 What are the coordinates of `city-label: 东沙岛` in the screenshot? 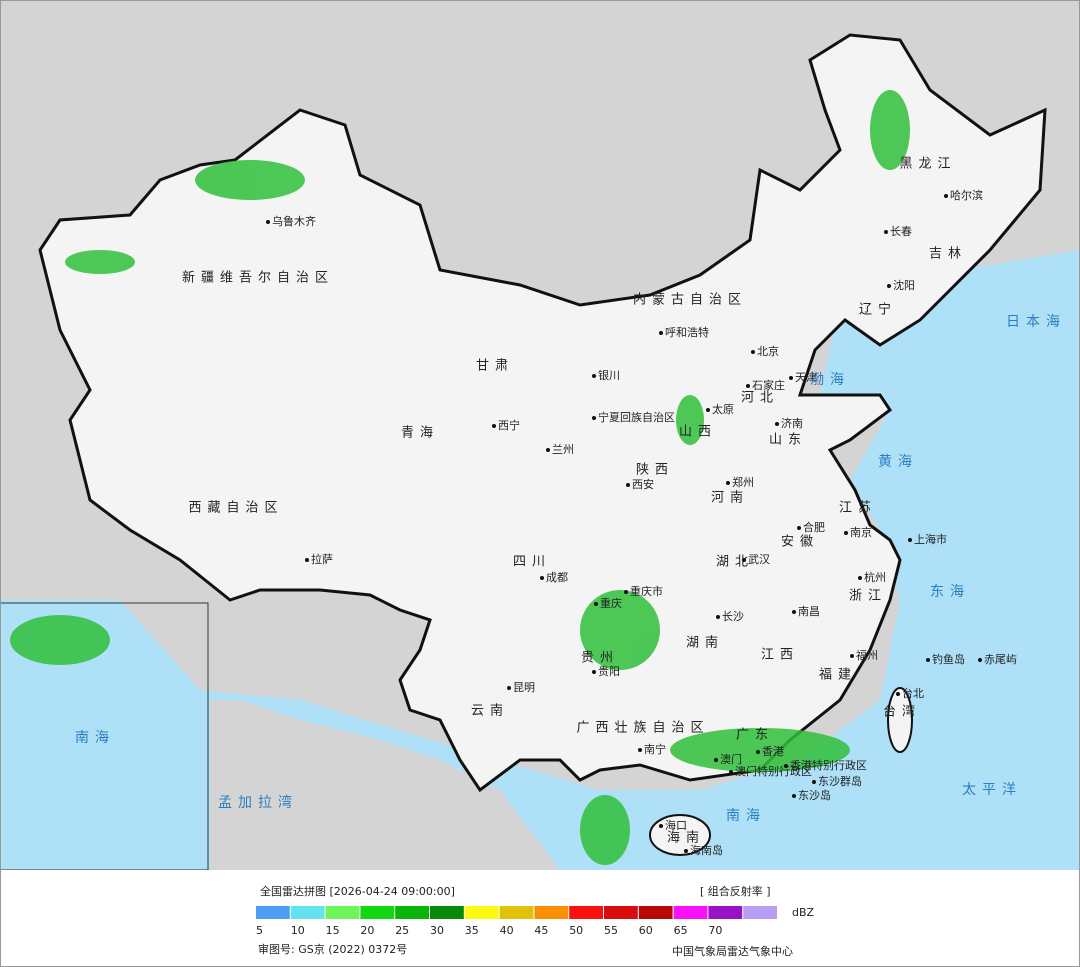 It's located at (814, 795).